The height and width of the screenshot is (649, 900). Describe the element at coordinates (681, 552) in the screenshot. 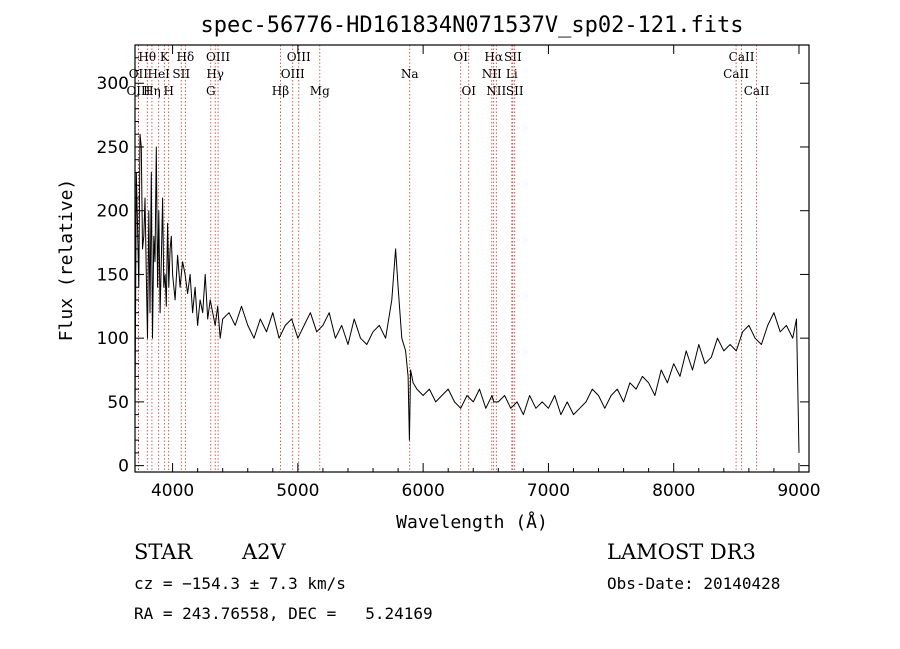

I see `survey-name: LAMOST DR3` at that location.